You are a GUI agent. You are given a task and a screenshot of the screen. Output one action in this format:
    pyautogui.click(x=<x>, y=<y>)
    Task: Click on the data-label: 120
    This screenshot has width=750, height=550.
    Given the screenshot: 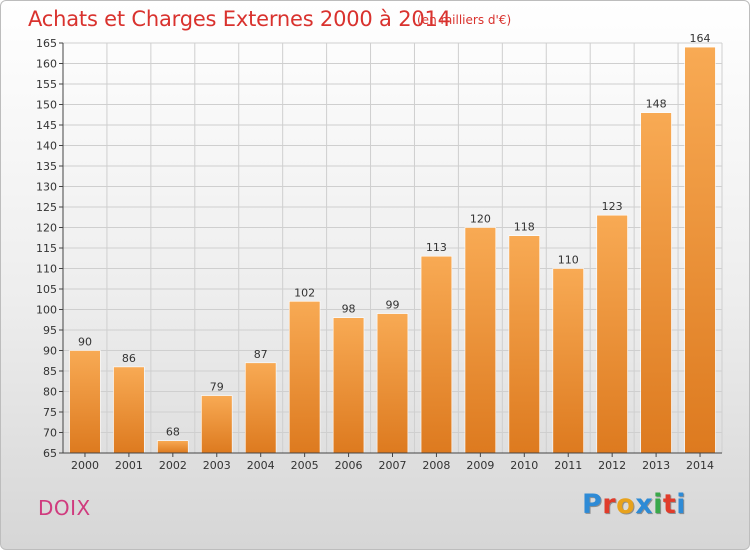 What is the action you would take?
    pyautogui.click(x=480, y=219)
    